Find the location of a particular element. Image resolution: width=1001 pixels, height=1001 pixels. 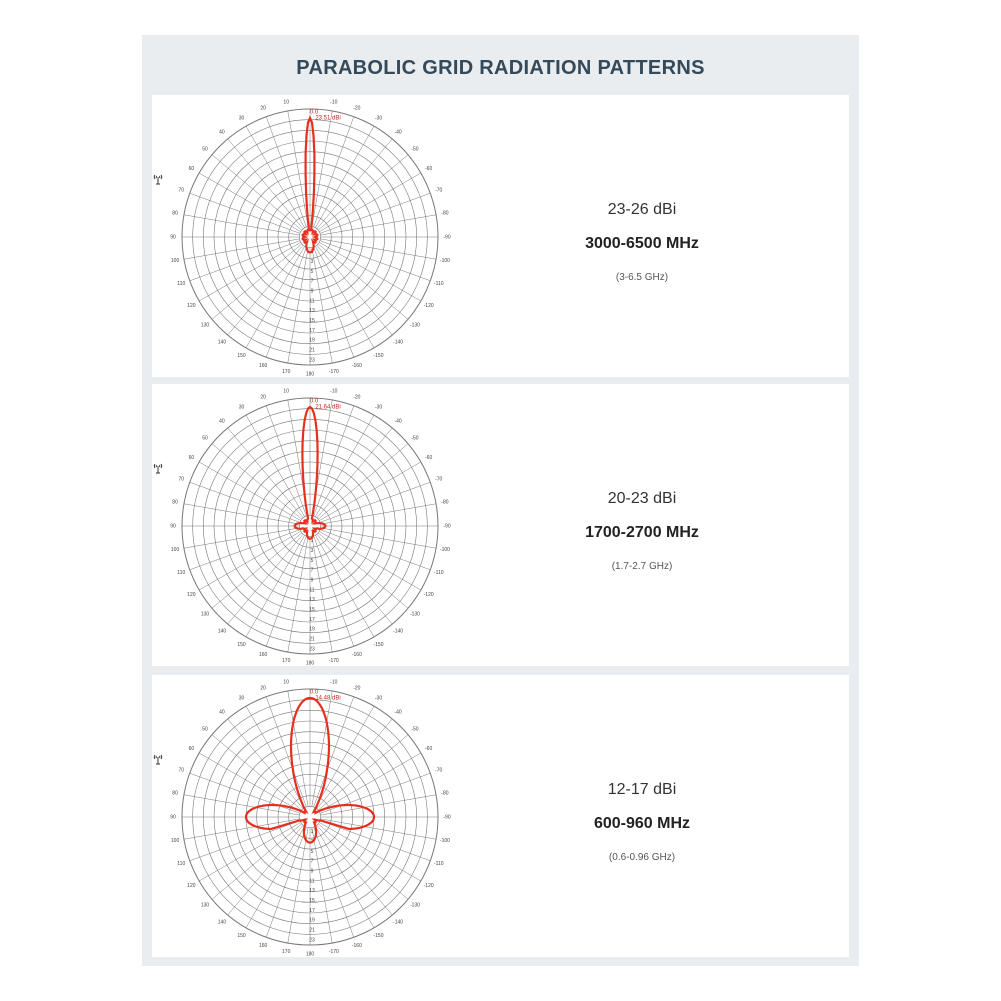

frequency-ghz: (1.7-2.7 GHz) is located at coordinates (642, 566).